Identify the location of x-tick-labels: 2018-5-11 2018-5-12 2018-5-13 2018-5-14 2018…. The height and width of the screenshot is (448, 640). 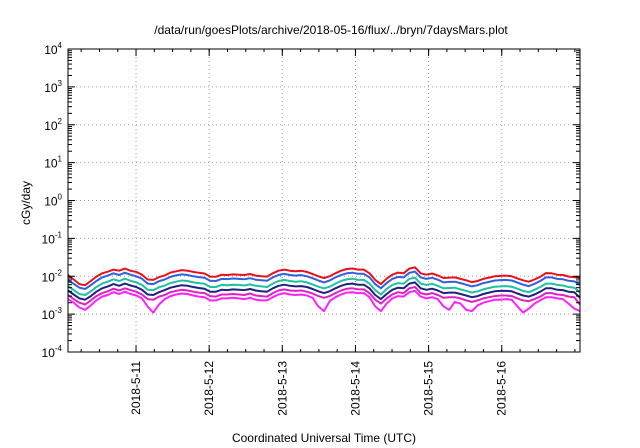
(319, 388).